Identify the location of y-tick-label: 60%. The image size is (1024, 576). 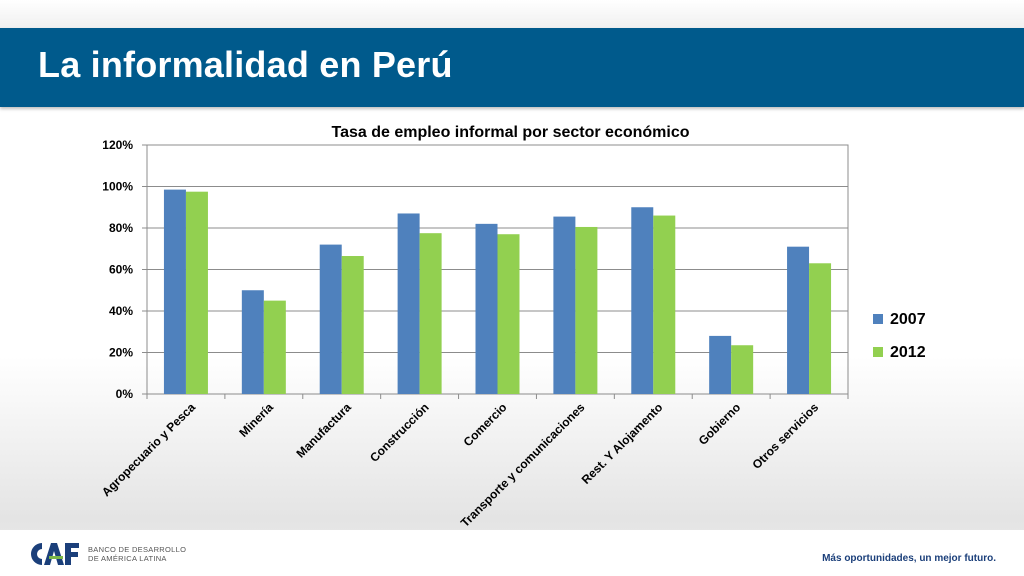
(121, 270).